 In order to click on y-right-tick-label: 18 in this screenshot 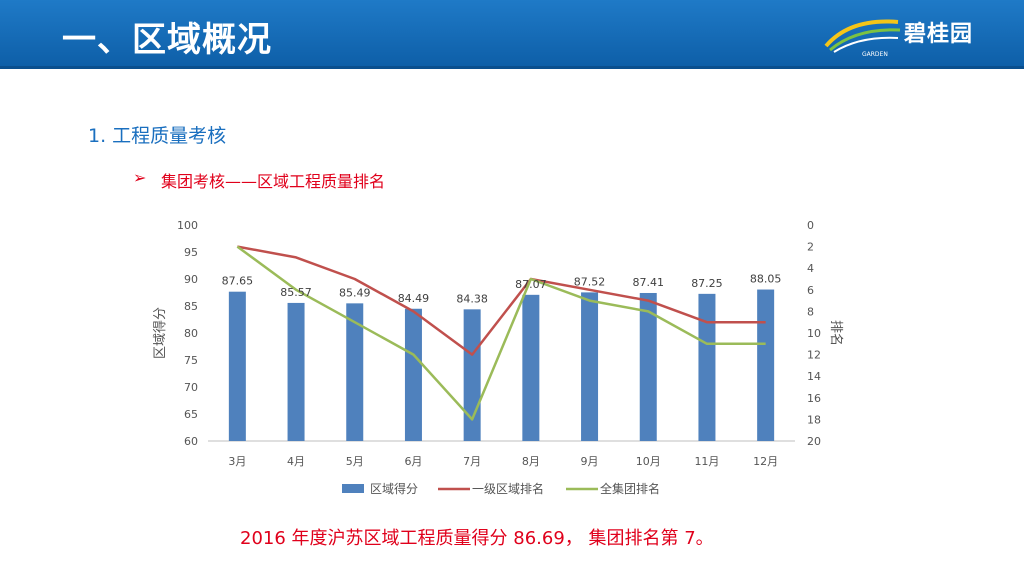, I will do `click(814, 419)`.